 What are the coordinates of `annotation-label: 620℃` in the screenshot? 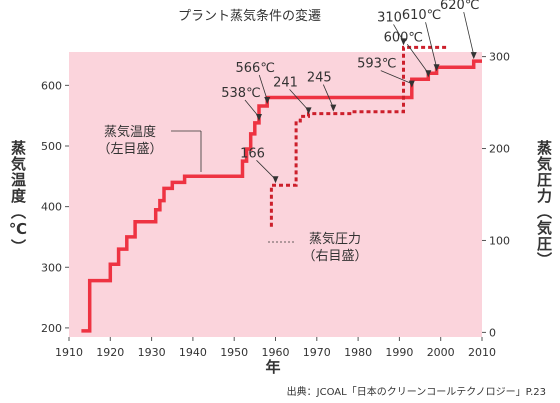 It's located at (459, 6).